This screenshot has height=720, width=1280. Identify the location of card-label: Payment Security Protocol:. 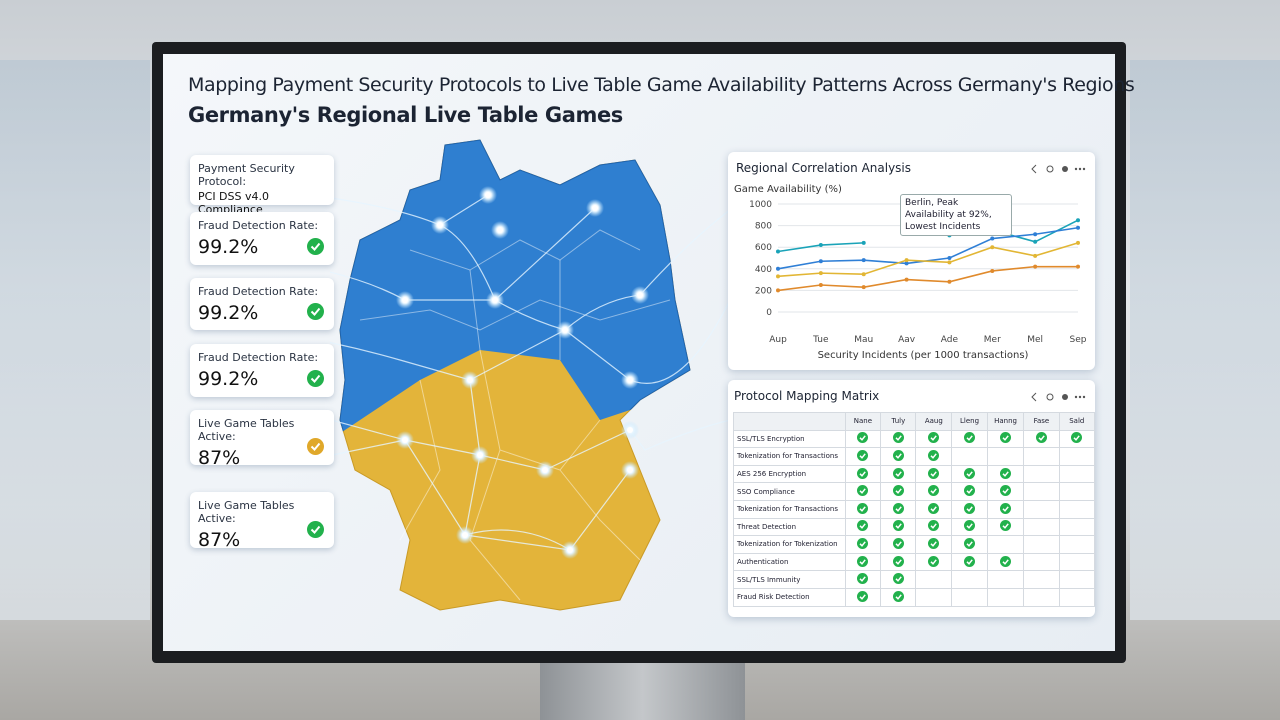
(246, 175).